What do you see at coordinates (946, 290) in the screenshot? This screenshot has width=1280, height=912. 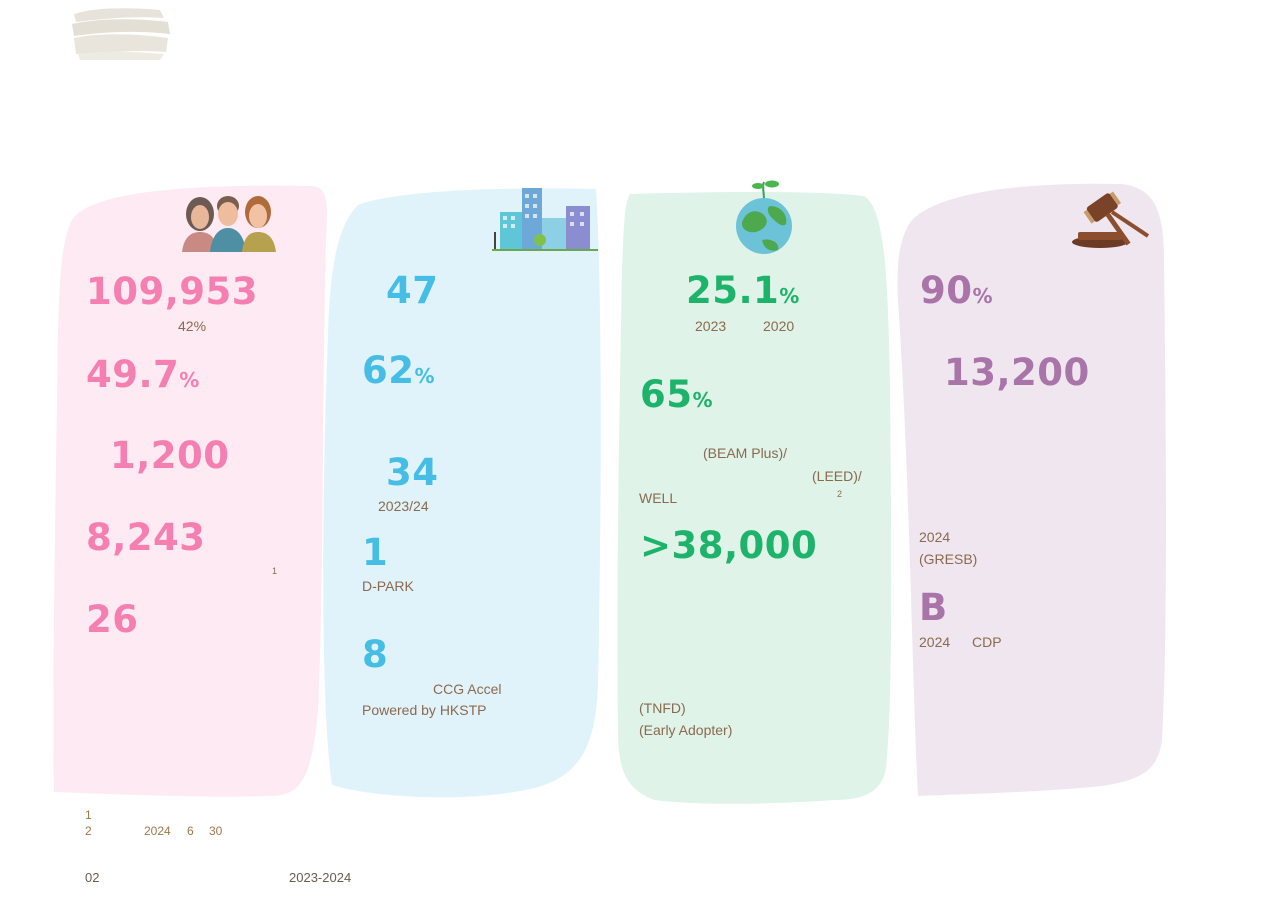 I see `governance-stat-1-value: 90` at bounding box center [946, 290].